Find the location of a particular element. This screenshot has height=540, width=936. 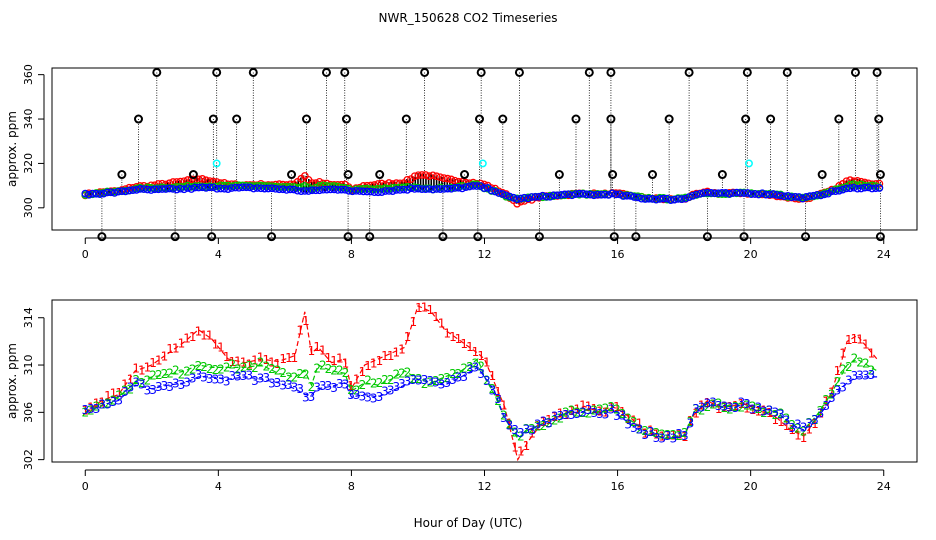

top-y-axis-label: approx. ppm is located at coordinates (12, 149).